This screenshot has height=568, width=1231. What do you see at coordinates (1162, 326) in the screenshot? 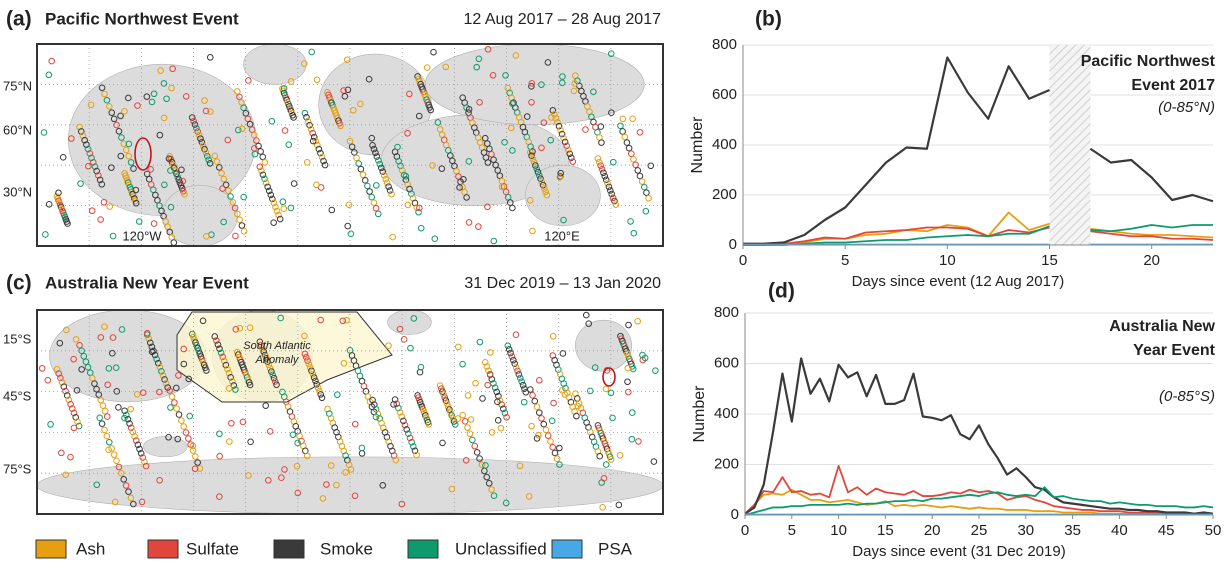
I see `chart-annotation: Australia New` at bounding box center [1162, 326].